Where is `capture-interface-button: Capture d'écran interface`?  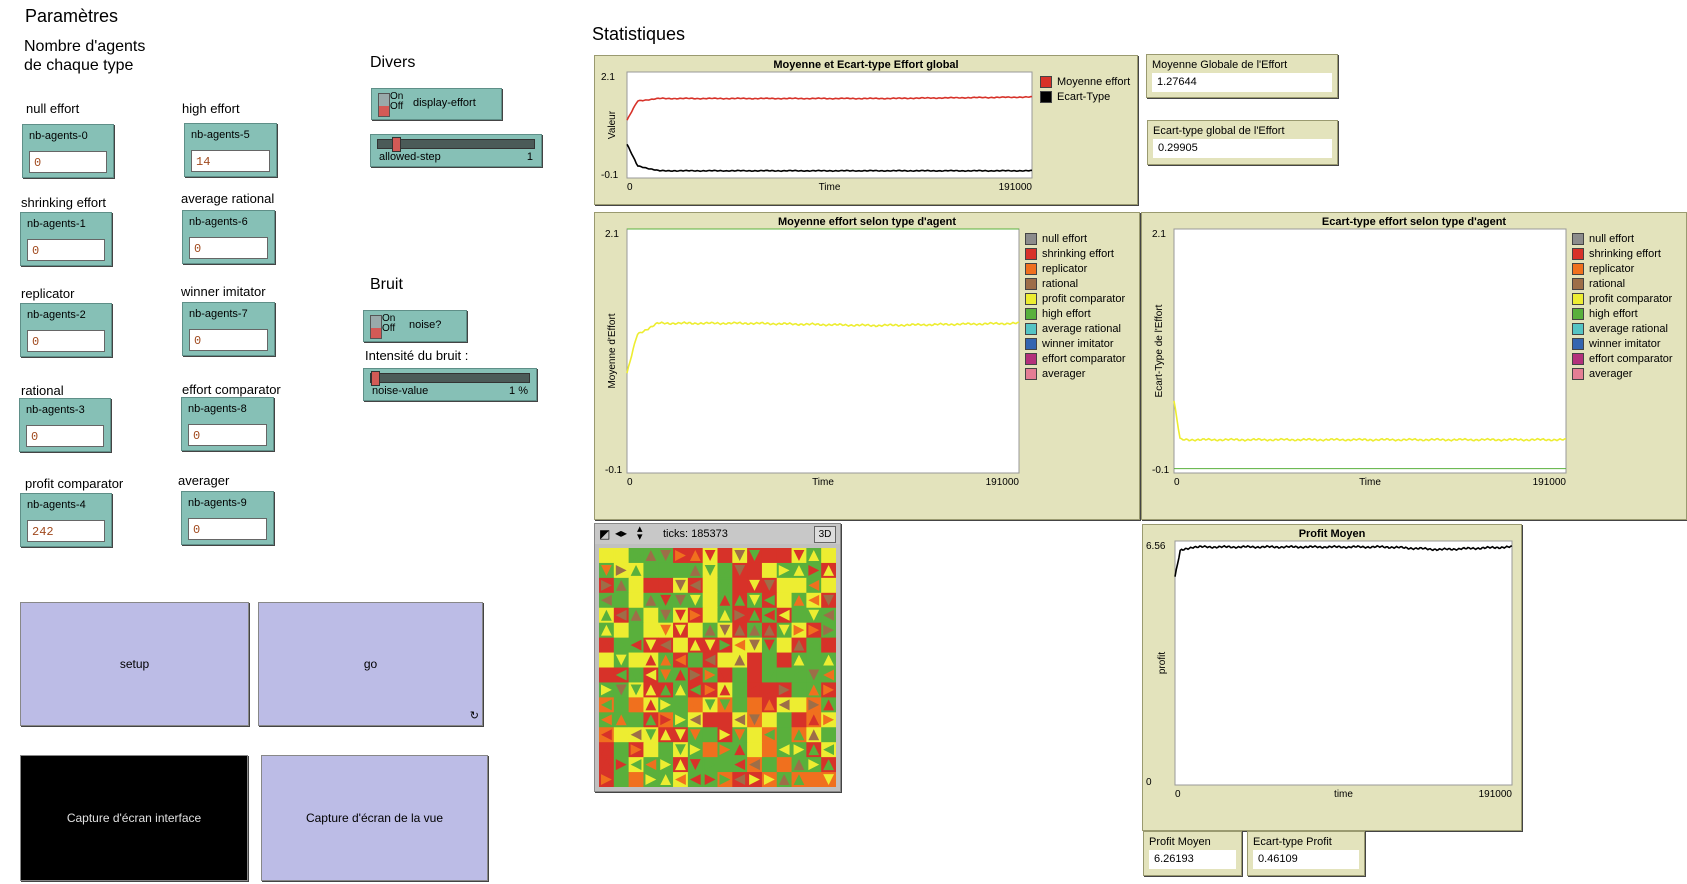 capture-interface-button: Capture d'écran interface is located at coordinates (134, 818).